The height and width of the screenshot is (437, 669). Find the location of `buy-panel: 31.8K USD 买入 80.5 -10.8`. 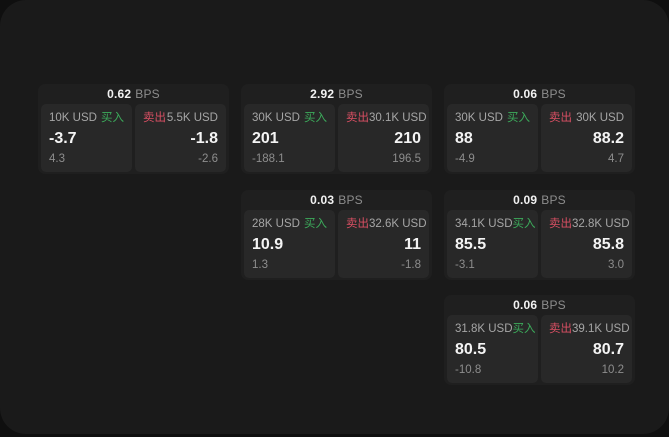

buy-panel: 31.8K USD 买入 80.5 -10.8 is located at coordinates (492, 349).